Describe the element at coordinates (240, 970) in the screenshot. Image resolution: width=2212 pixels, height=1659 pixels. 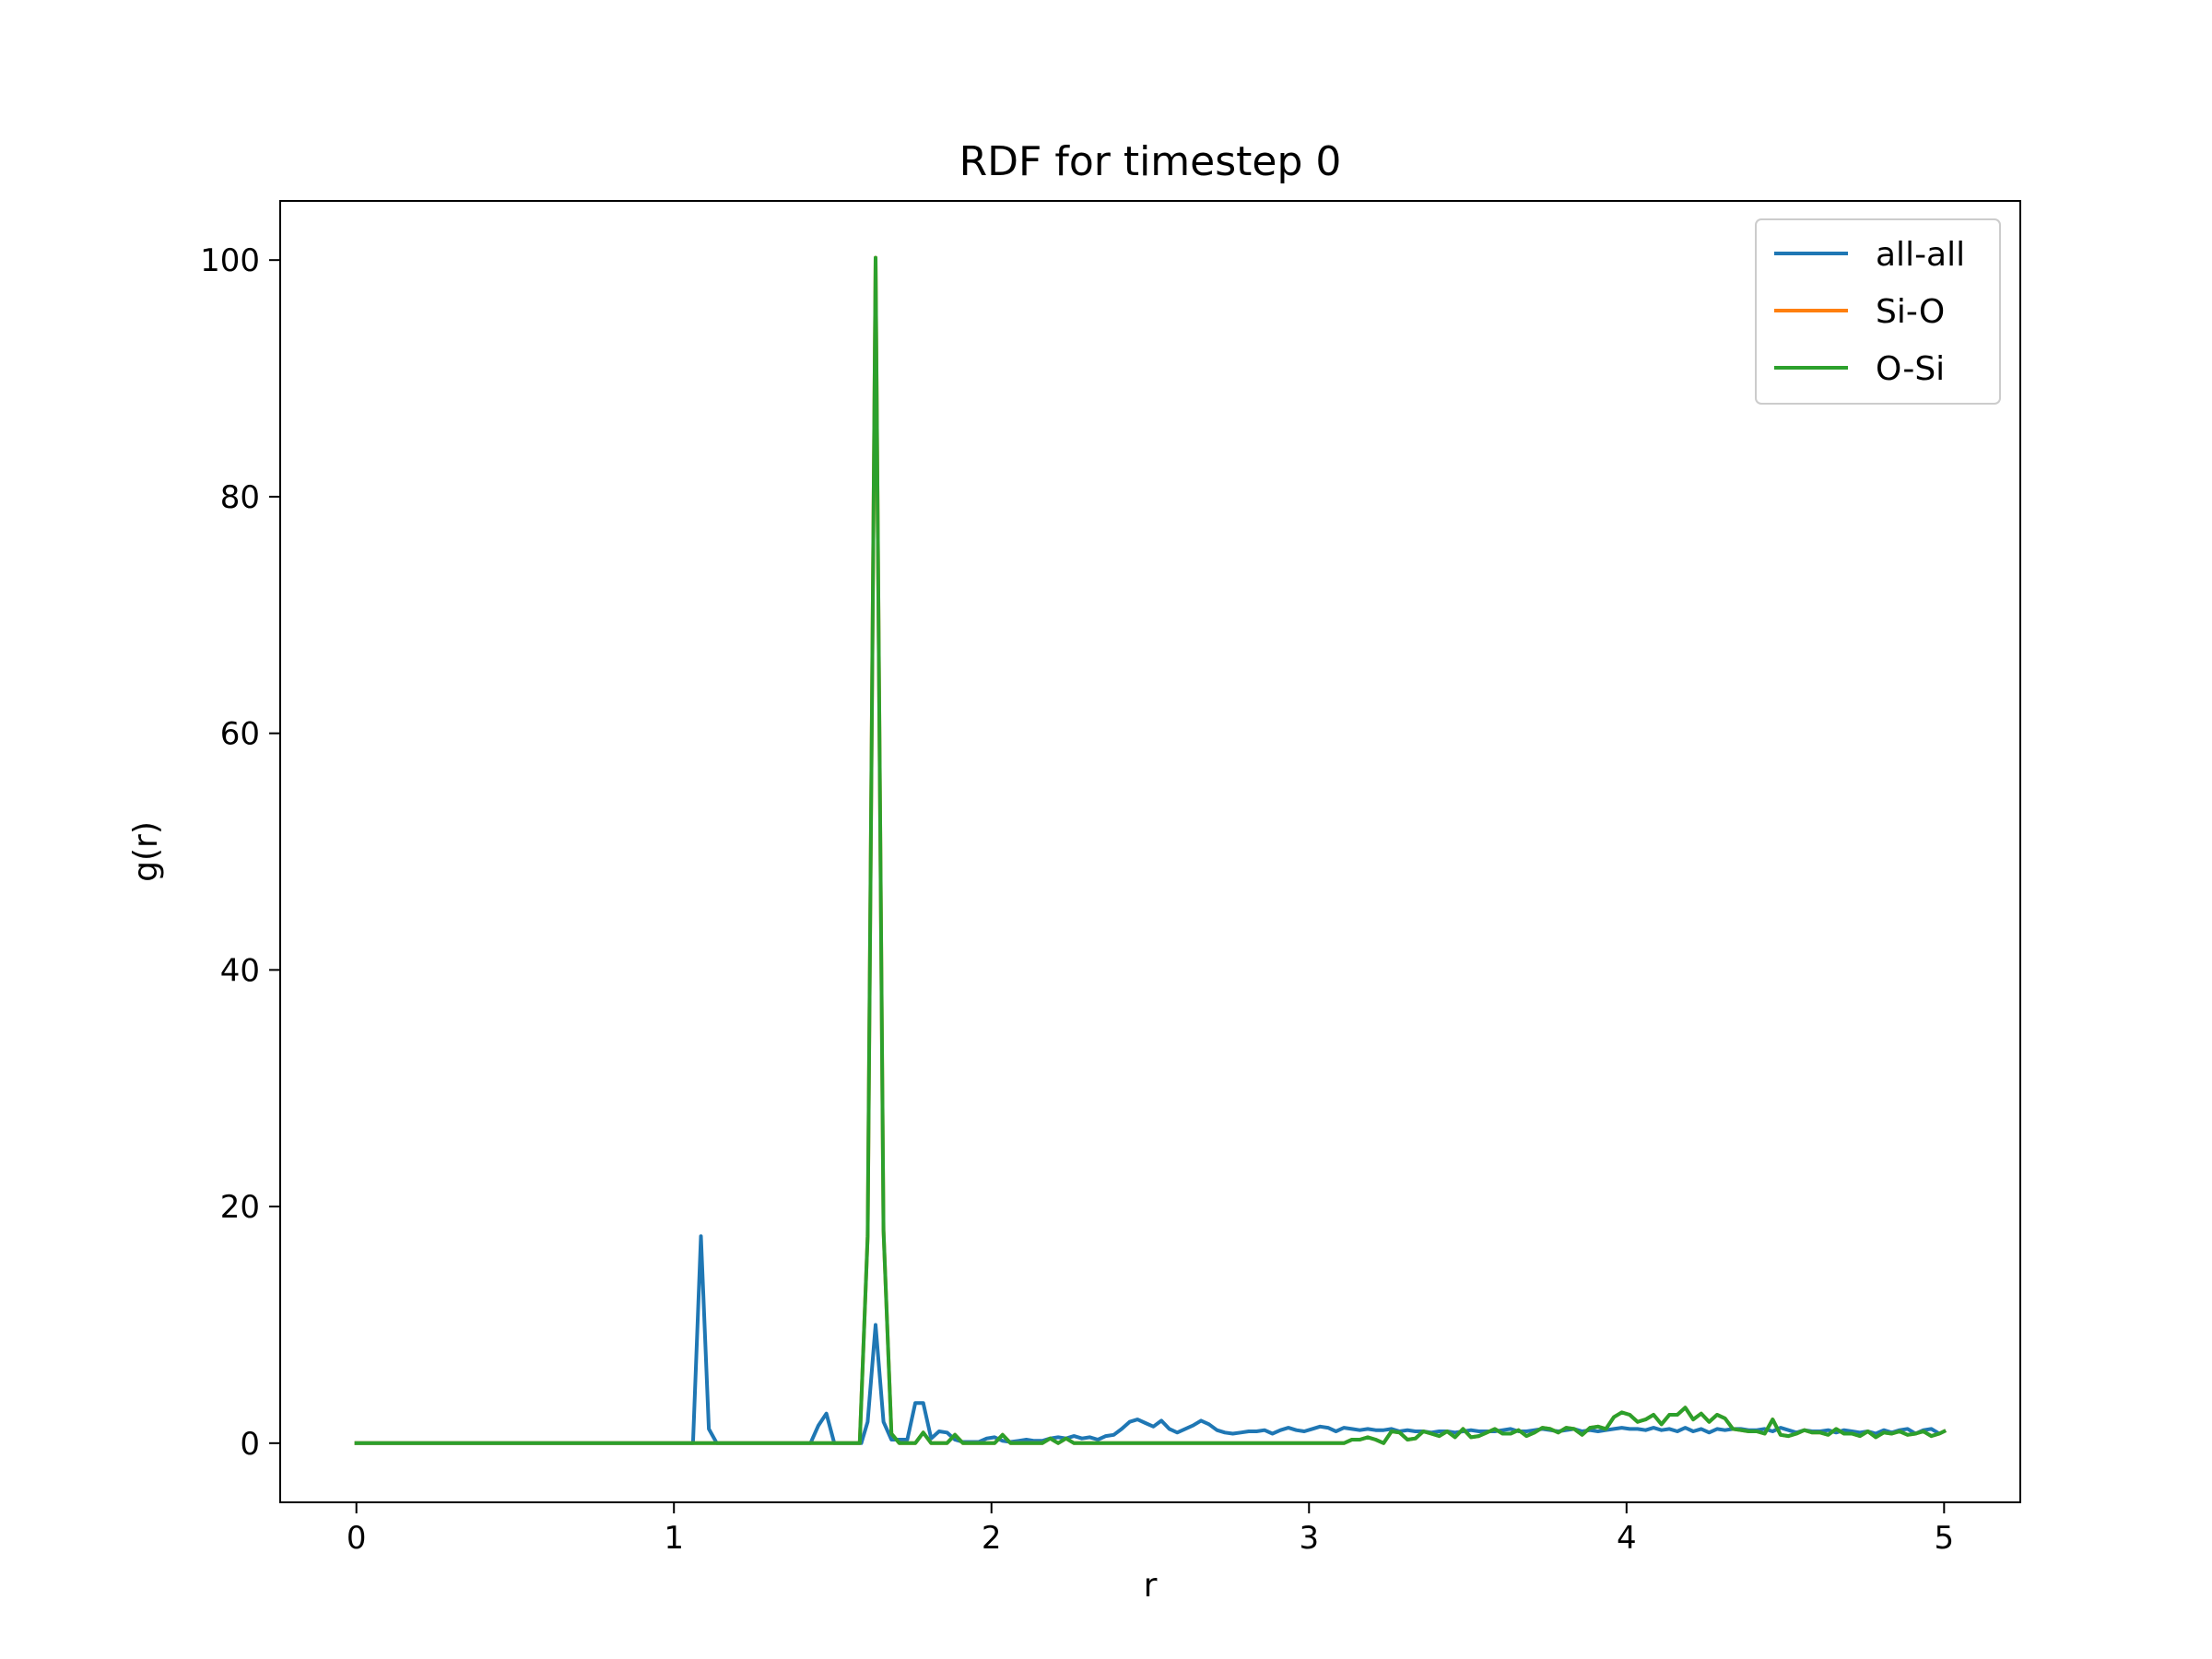
I see `y-tick-label-40: 40` at that location.